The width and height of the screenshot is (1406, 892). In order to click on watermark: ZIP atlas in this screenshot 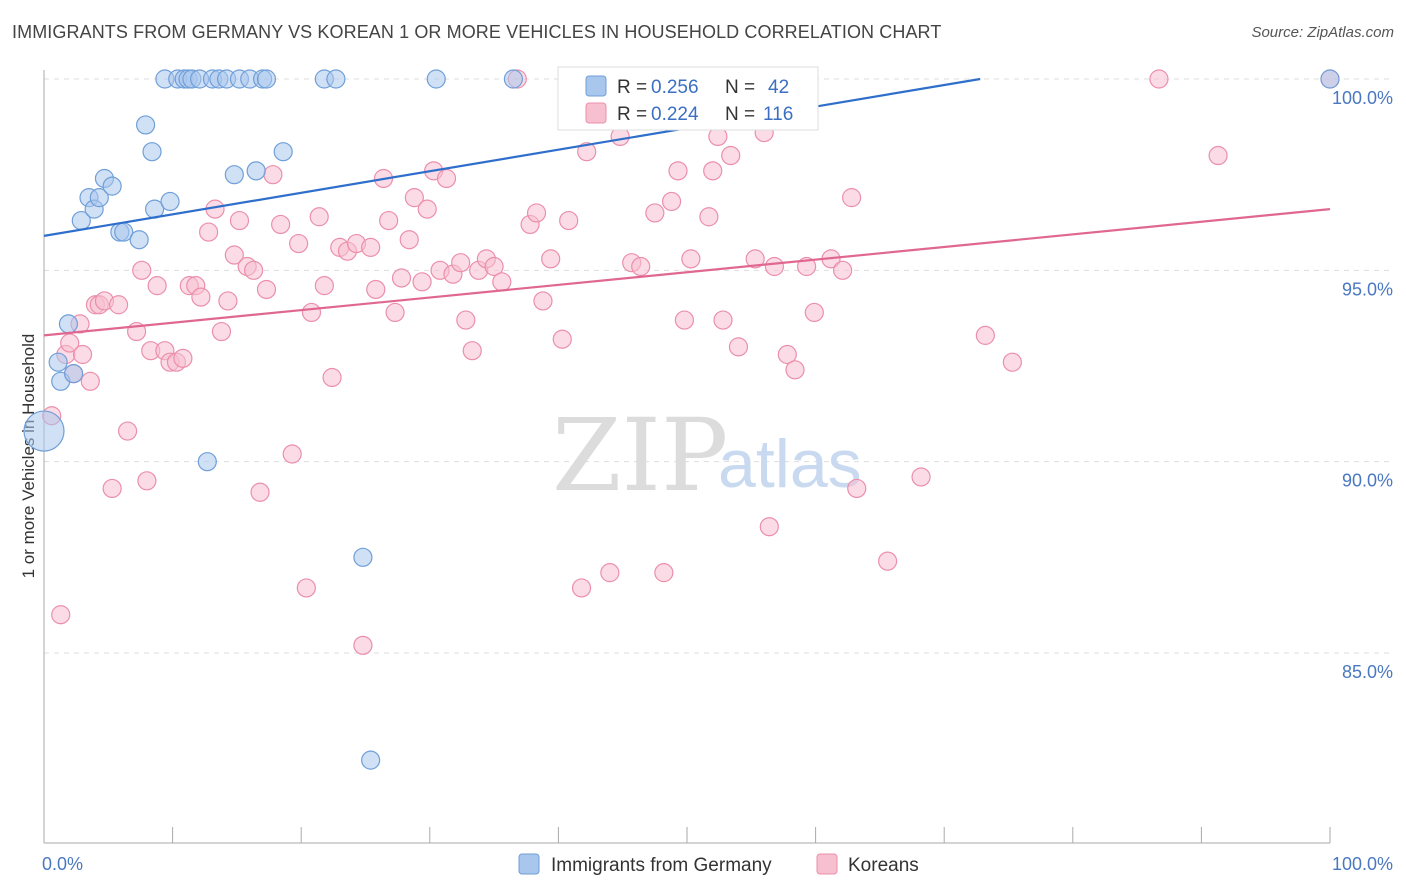, I will do `click(707, 455)`.